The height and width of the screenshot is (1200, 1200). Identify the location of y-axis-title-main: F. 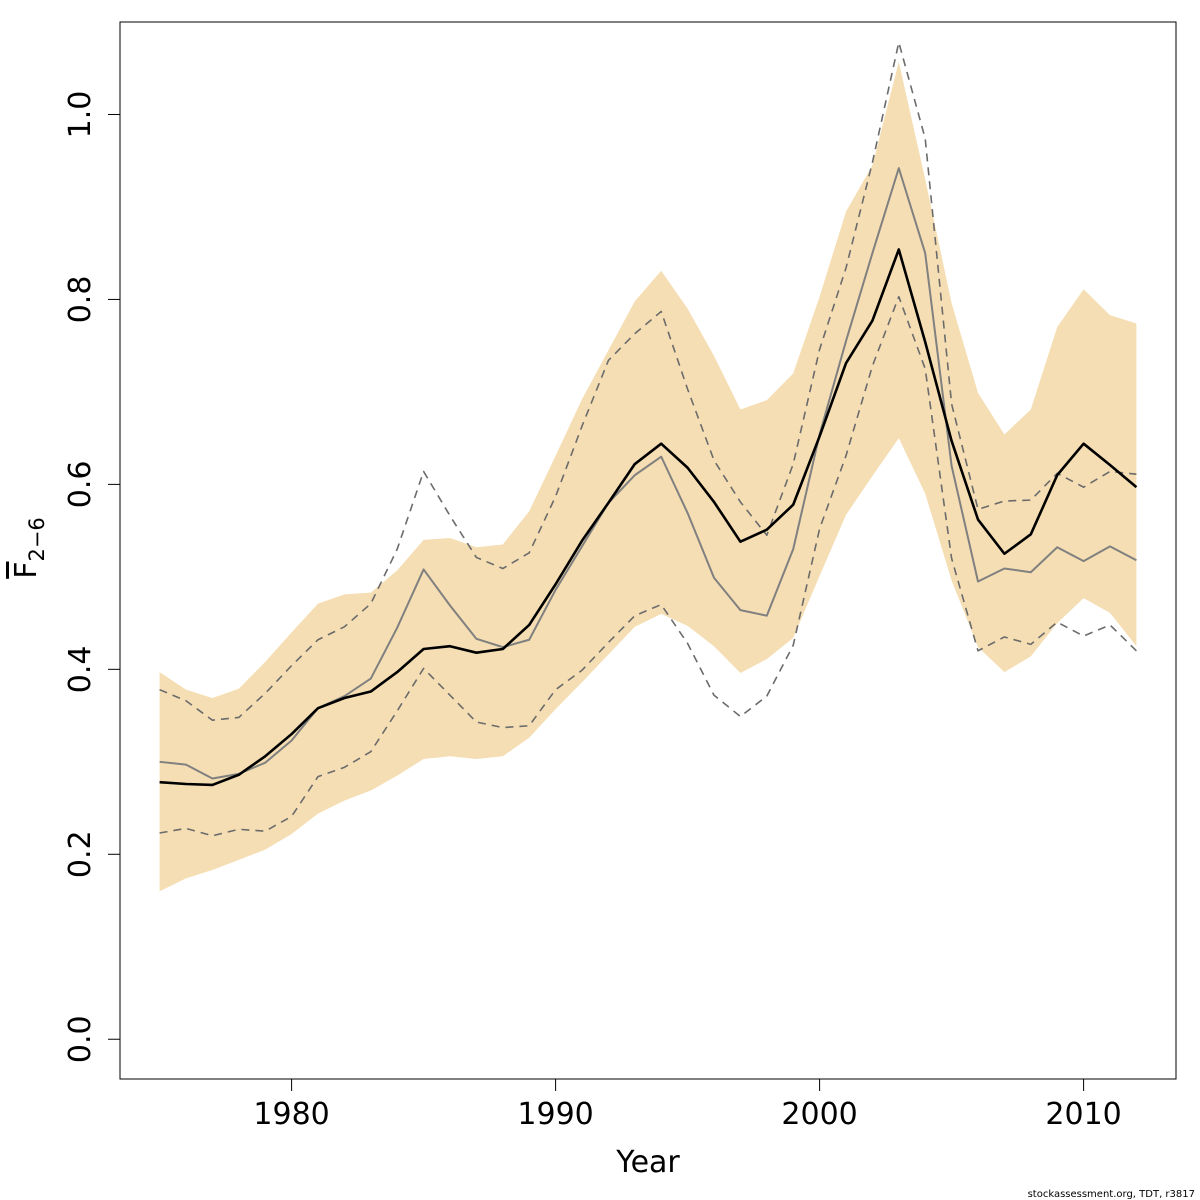
(26, 570).